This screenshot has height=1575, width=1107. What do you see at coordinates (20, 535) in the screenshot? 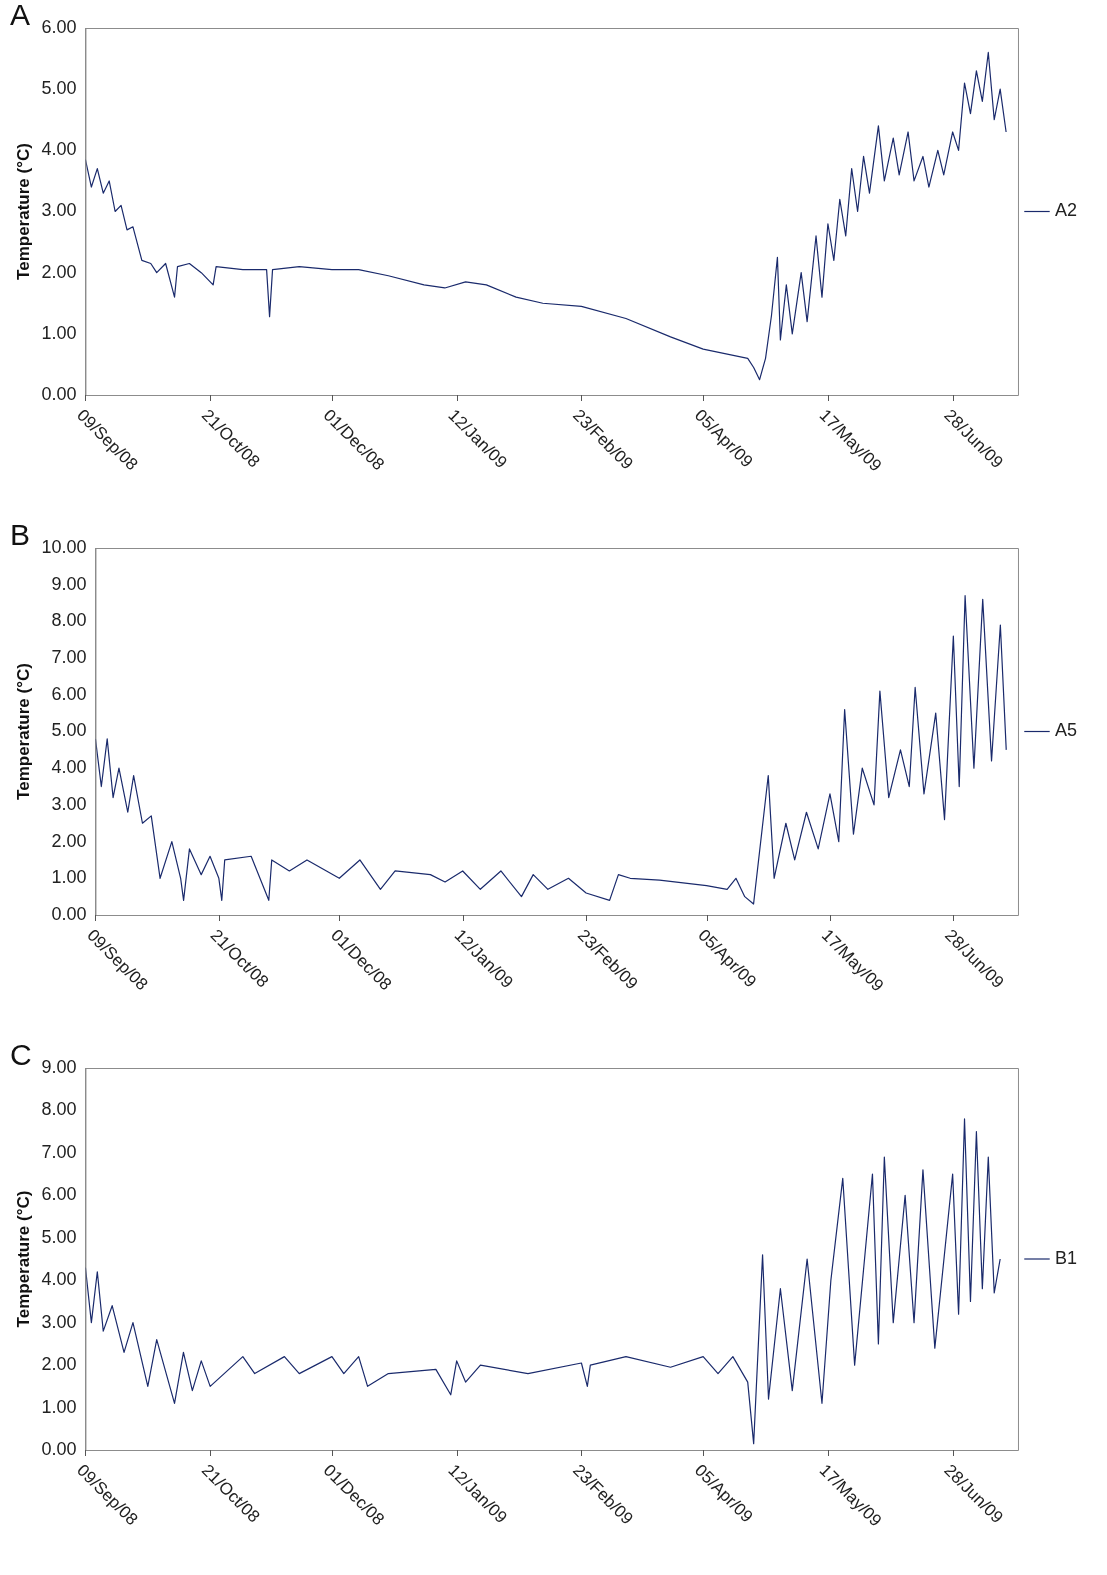
I see `chart-title: B` at bounding box center [20, 535].